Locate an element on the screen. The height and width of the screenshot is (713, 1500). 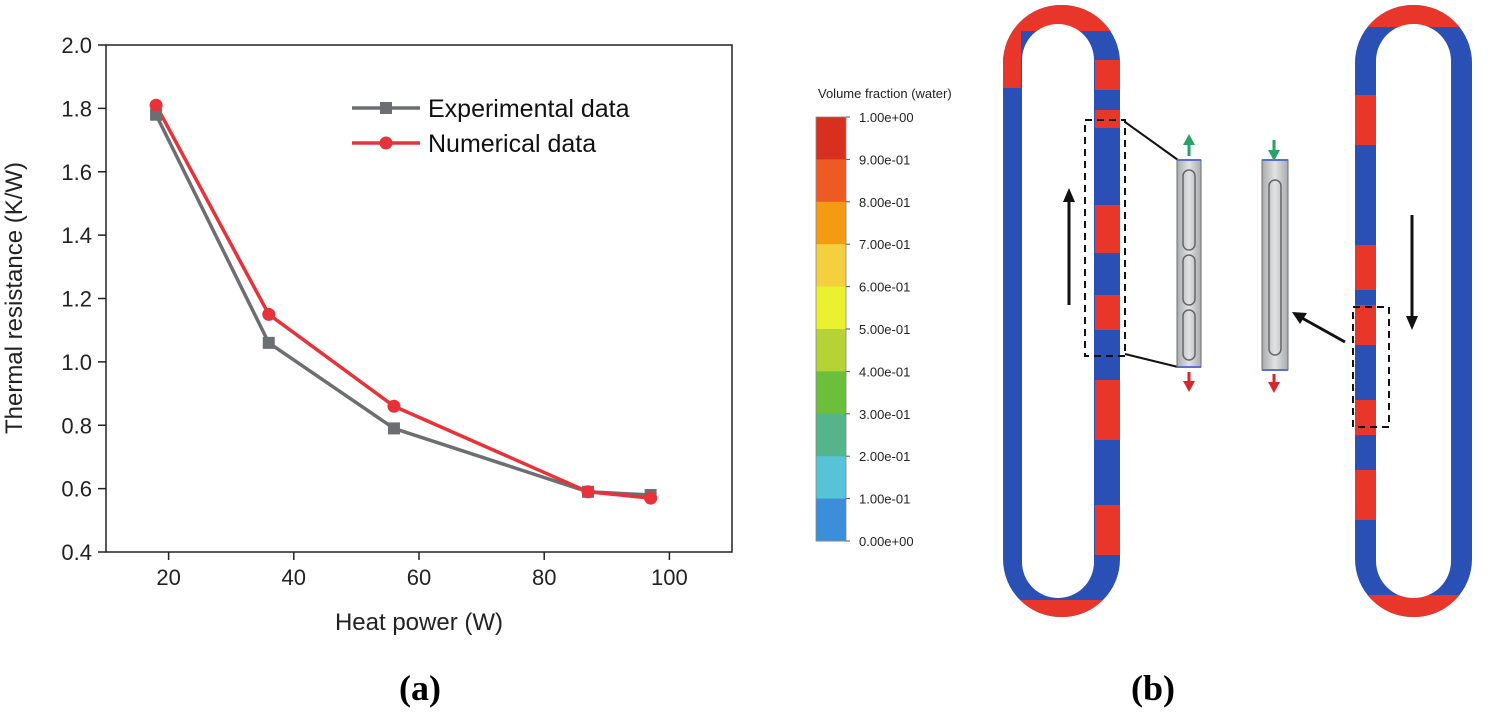
right-flow-down-arrow-icon is located at coordinates (1412, 323).